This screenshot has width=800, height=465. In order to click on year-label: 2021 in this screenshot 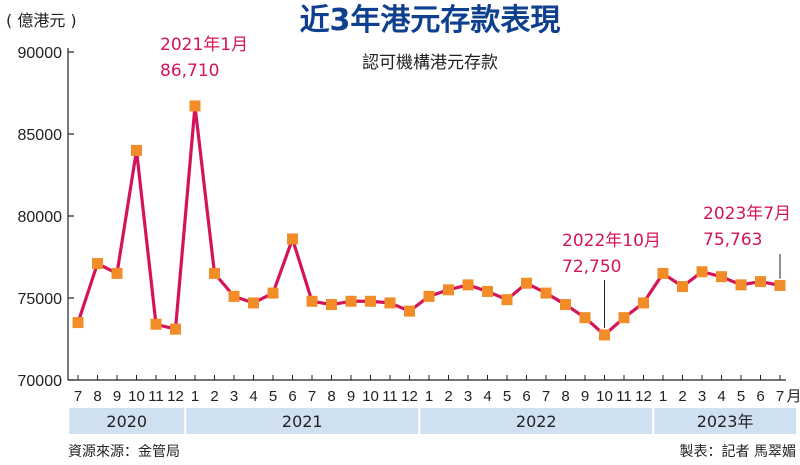, I will do `click(302, 421)`.